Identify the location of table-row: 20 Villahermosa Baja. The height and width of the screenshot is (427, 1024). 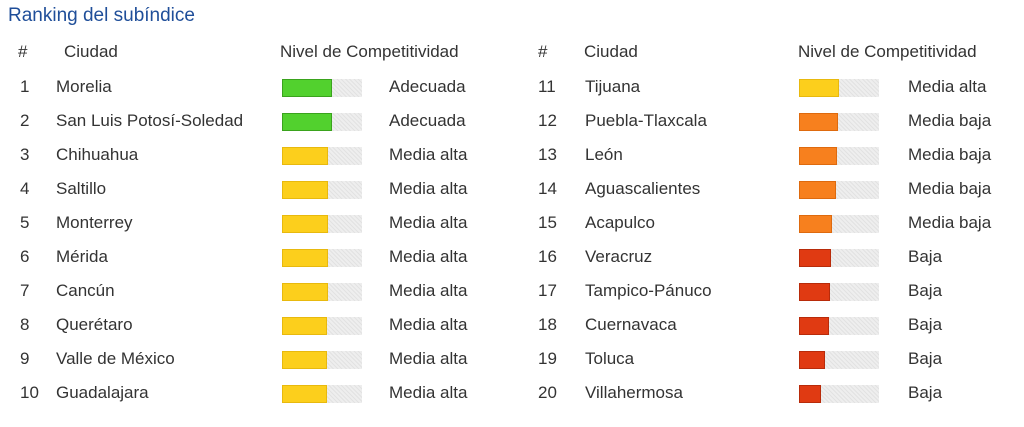
(770, 393).